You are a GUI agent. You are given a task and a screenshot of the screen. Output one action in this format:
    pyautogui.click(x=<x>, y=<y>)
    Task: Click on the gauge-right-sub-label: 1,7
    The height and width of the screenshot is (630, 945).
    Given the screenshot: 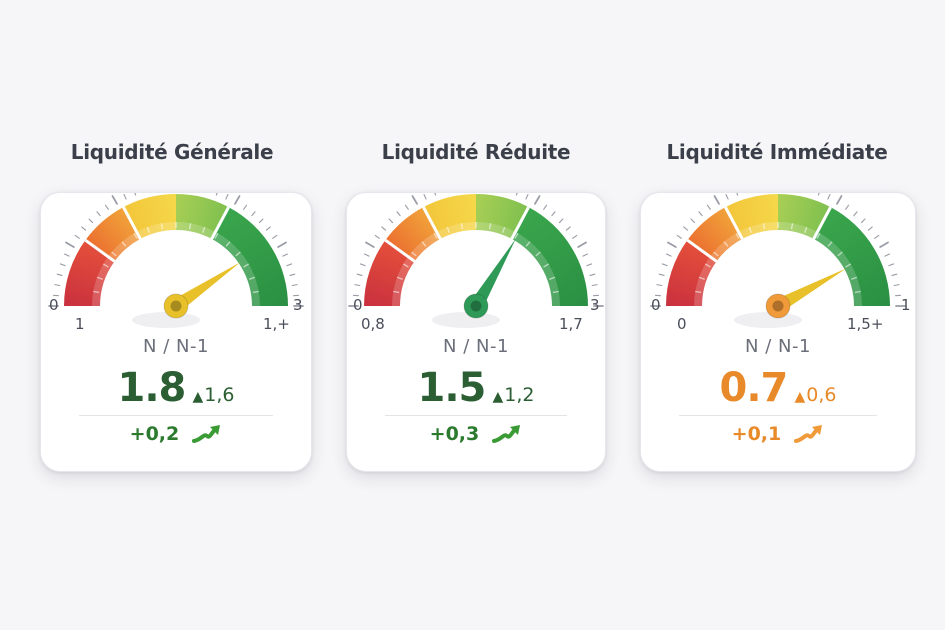 What is the action you would take?
    pyautogui.click(x=571, y=324)
    